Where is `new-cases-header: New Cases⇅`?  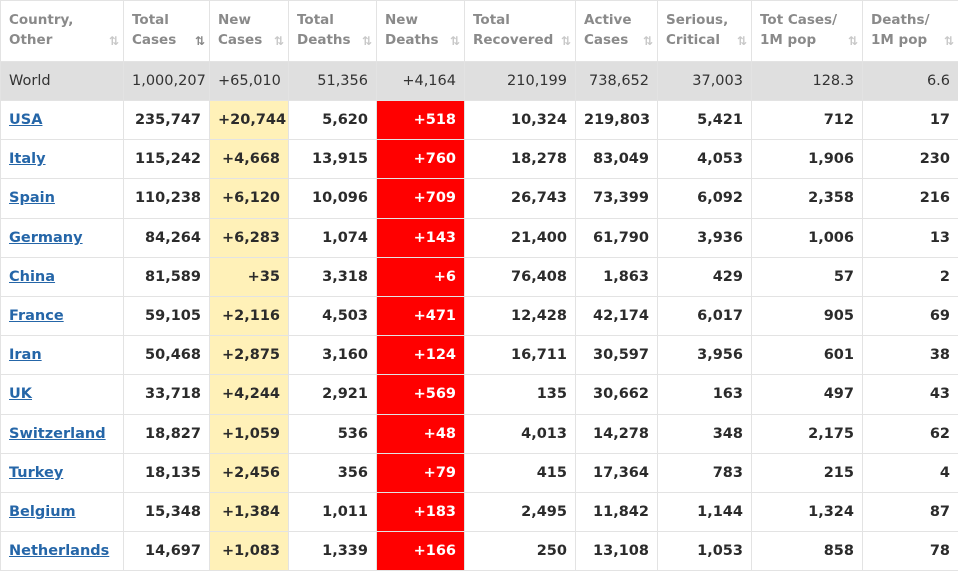 new-cases-header: New Cases⇅ is located at coordinates (249, 31).